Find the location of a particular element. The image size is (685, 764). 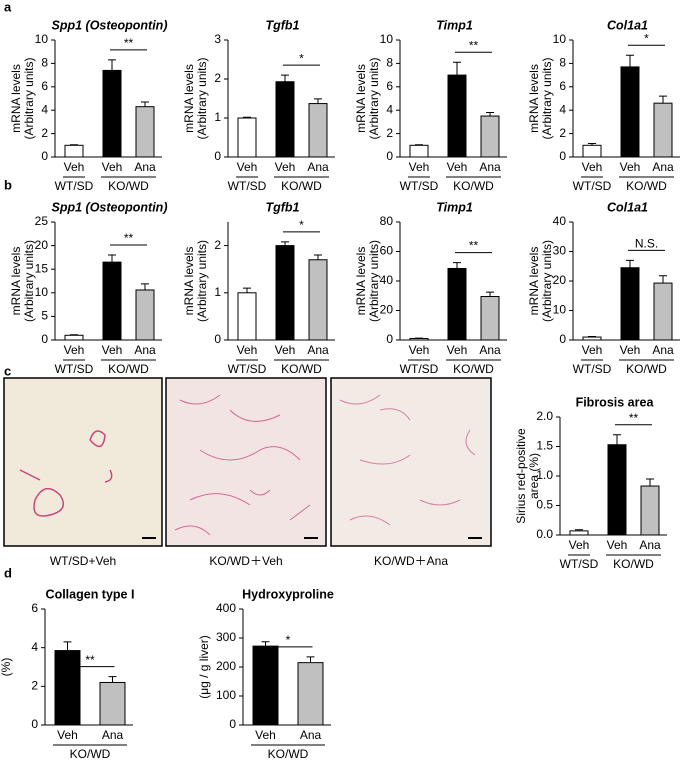

chart-title: Timp1 is located at coordinates (454, 207).